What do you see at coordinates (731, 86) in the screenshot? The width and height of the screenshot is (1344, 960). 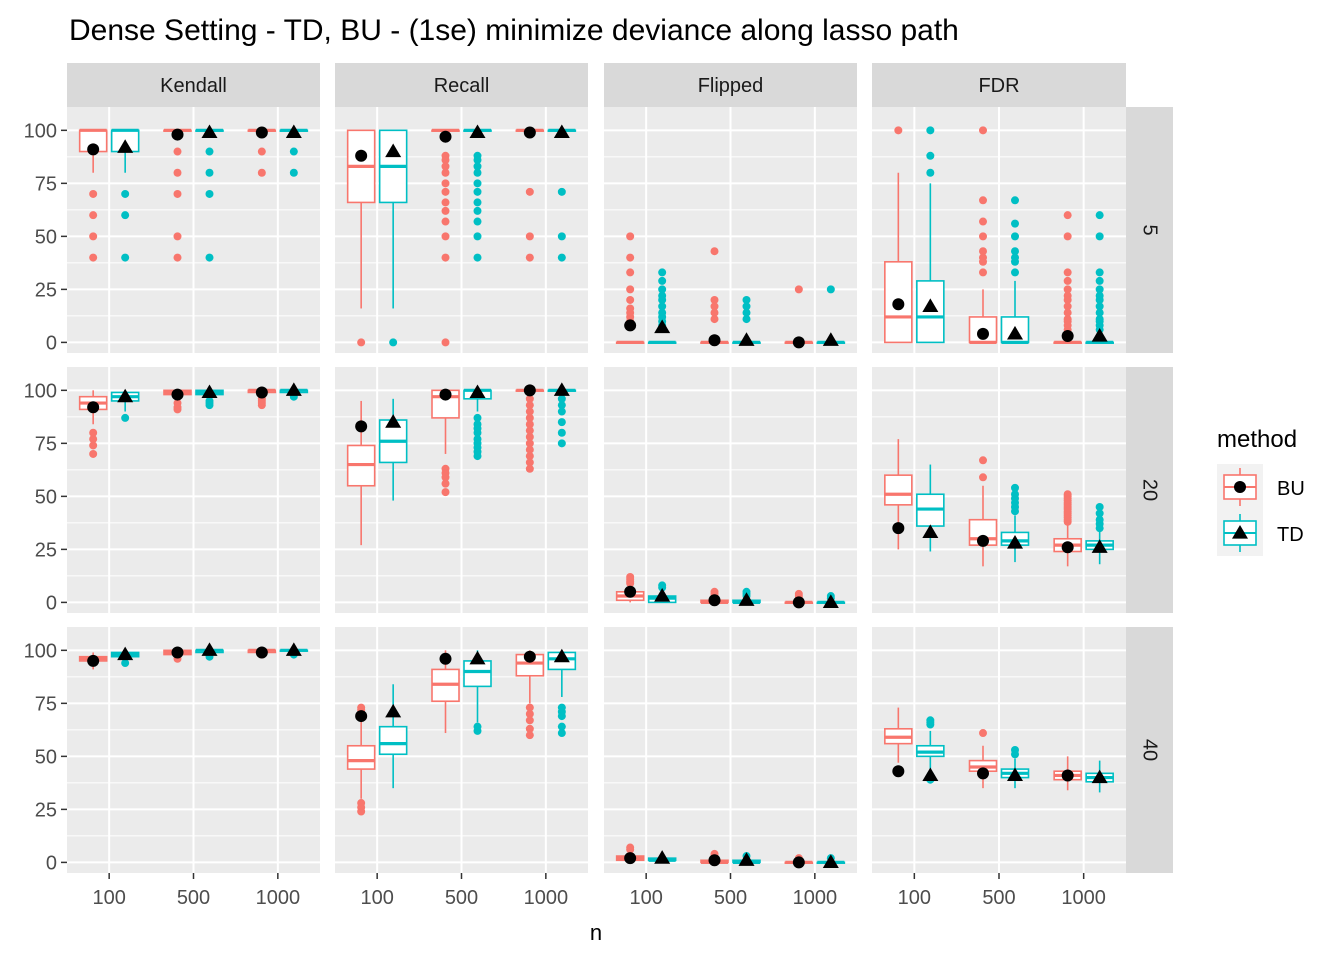 I see `facet-label-flipped: Flipped` at bounding box center [731, 86].